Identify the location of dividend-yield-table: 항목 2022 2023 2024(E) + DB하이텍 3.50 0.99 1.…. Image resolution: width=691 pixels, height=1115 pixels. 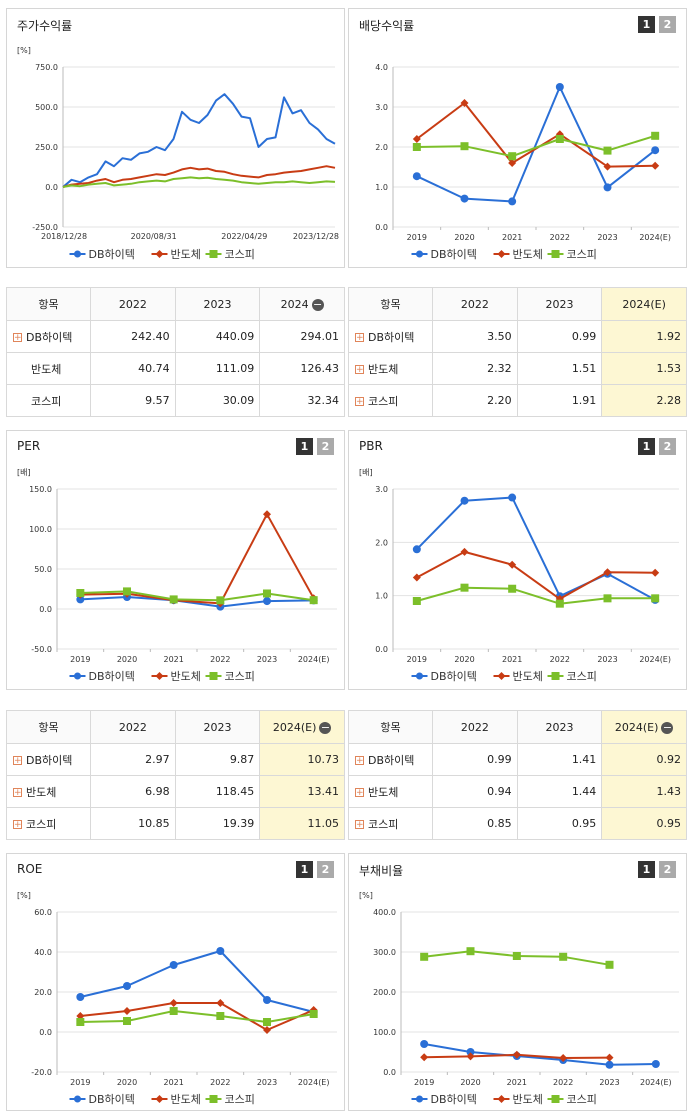
(517, 352).